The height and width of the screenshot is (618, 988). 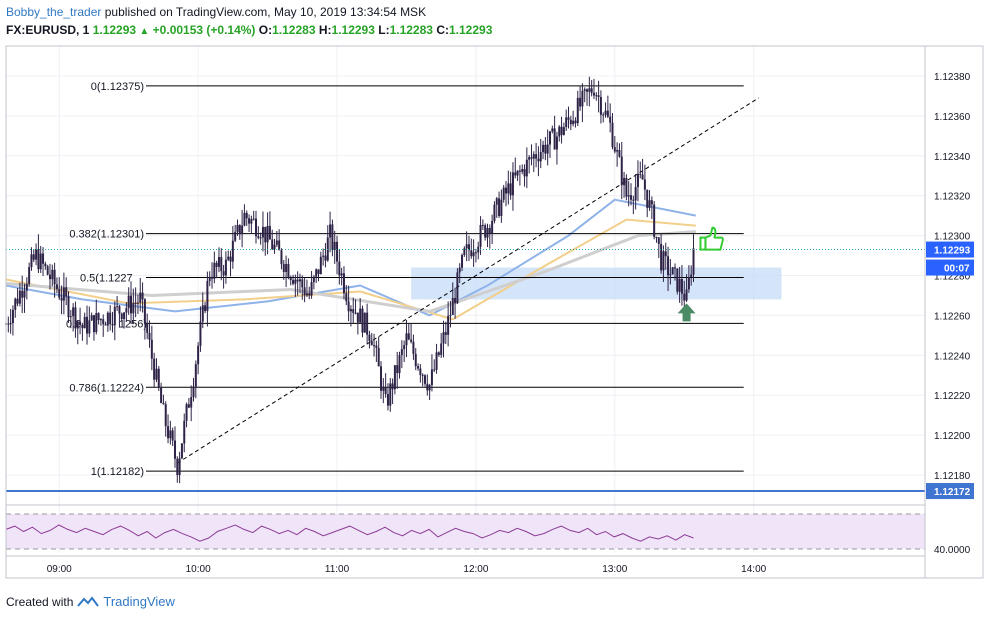 I want to click on tradingview-logo-icon, so click(x=88, y=601).